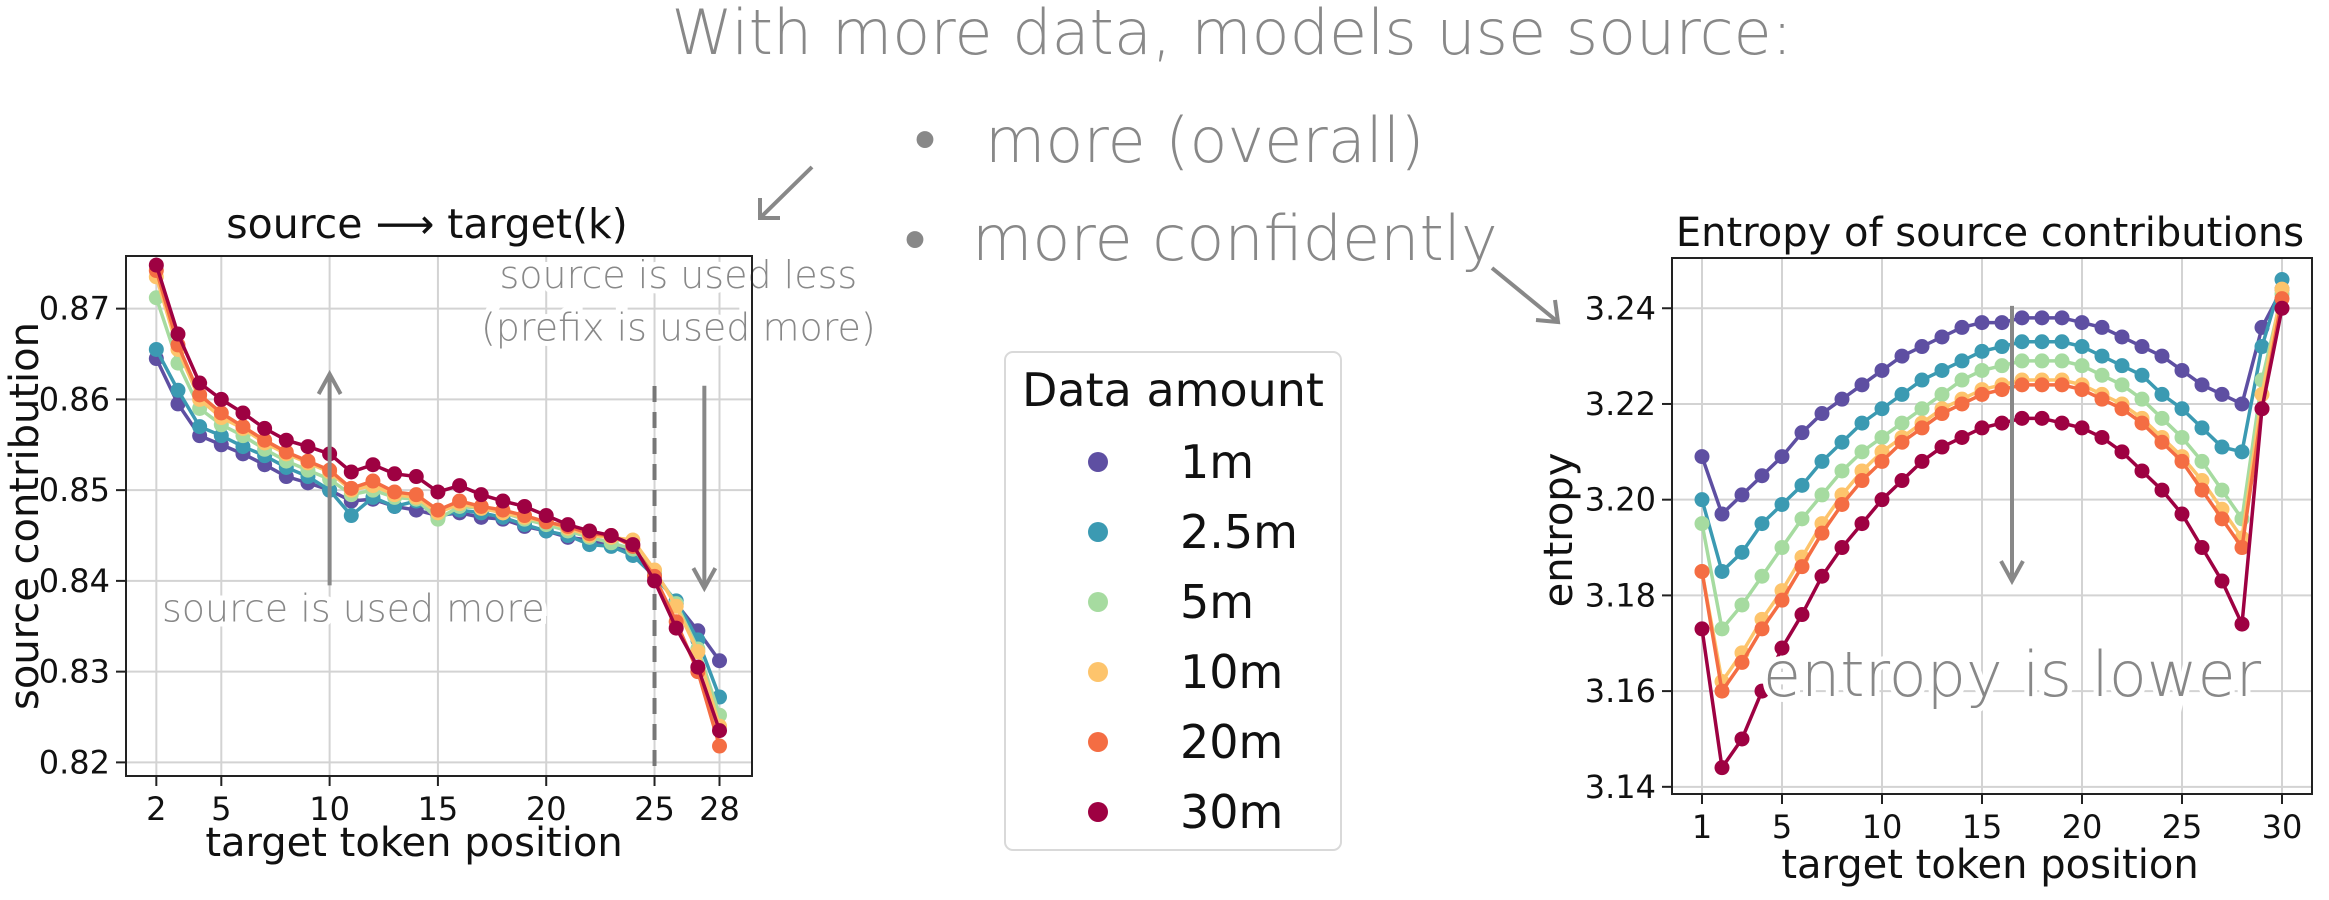  I want to click on legend-item-2.5m: 2.5m, so click(1193, 532).